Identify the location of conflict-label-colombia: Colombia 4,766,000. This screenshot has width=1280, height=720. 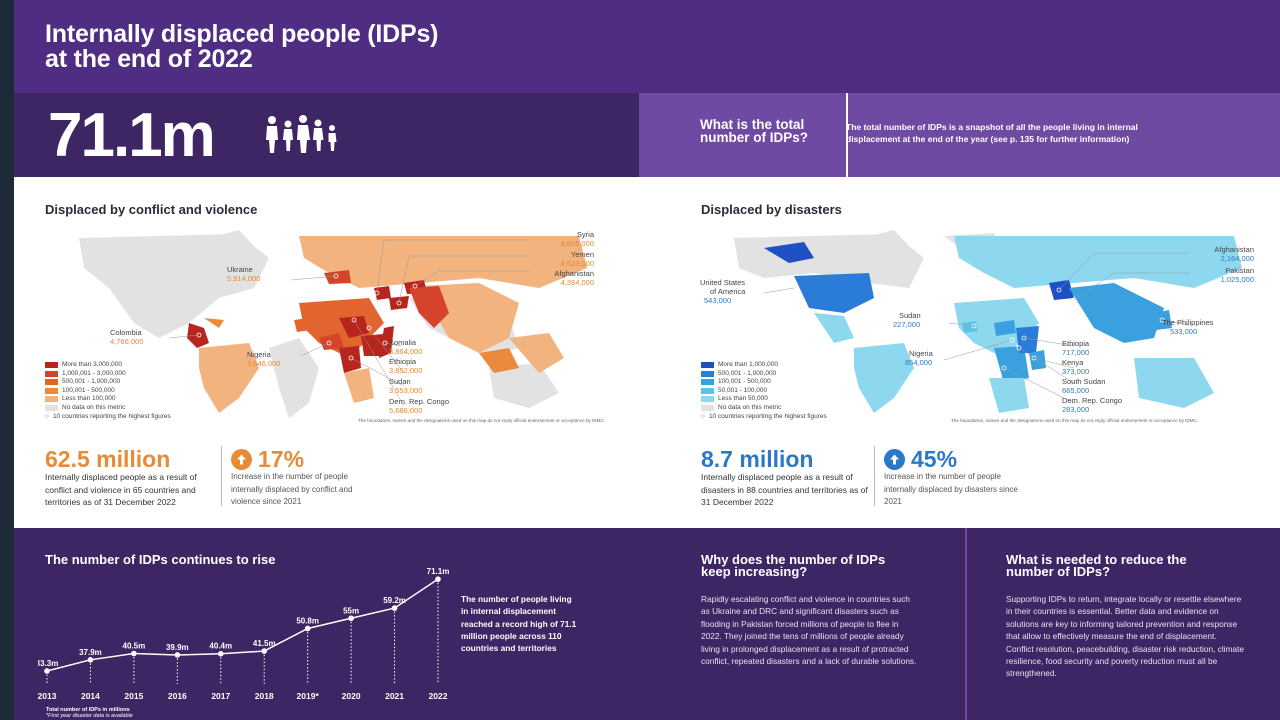
(126, 337).